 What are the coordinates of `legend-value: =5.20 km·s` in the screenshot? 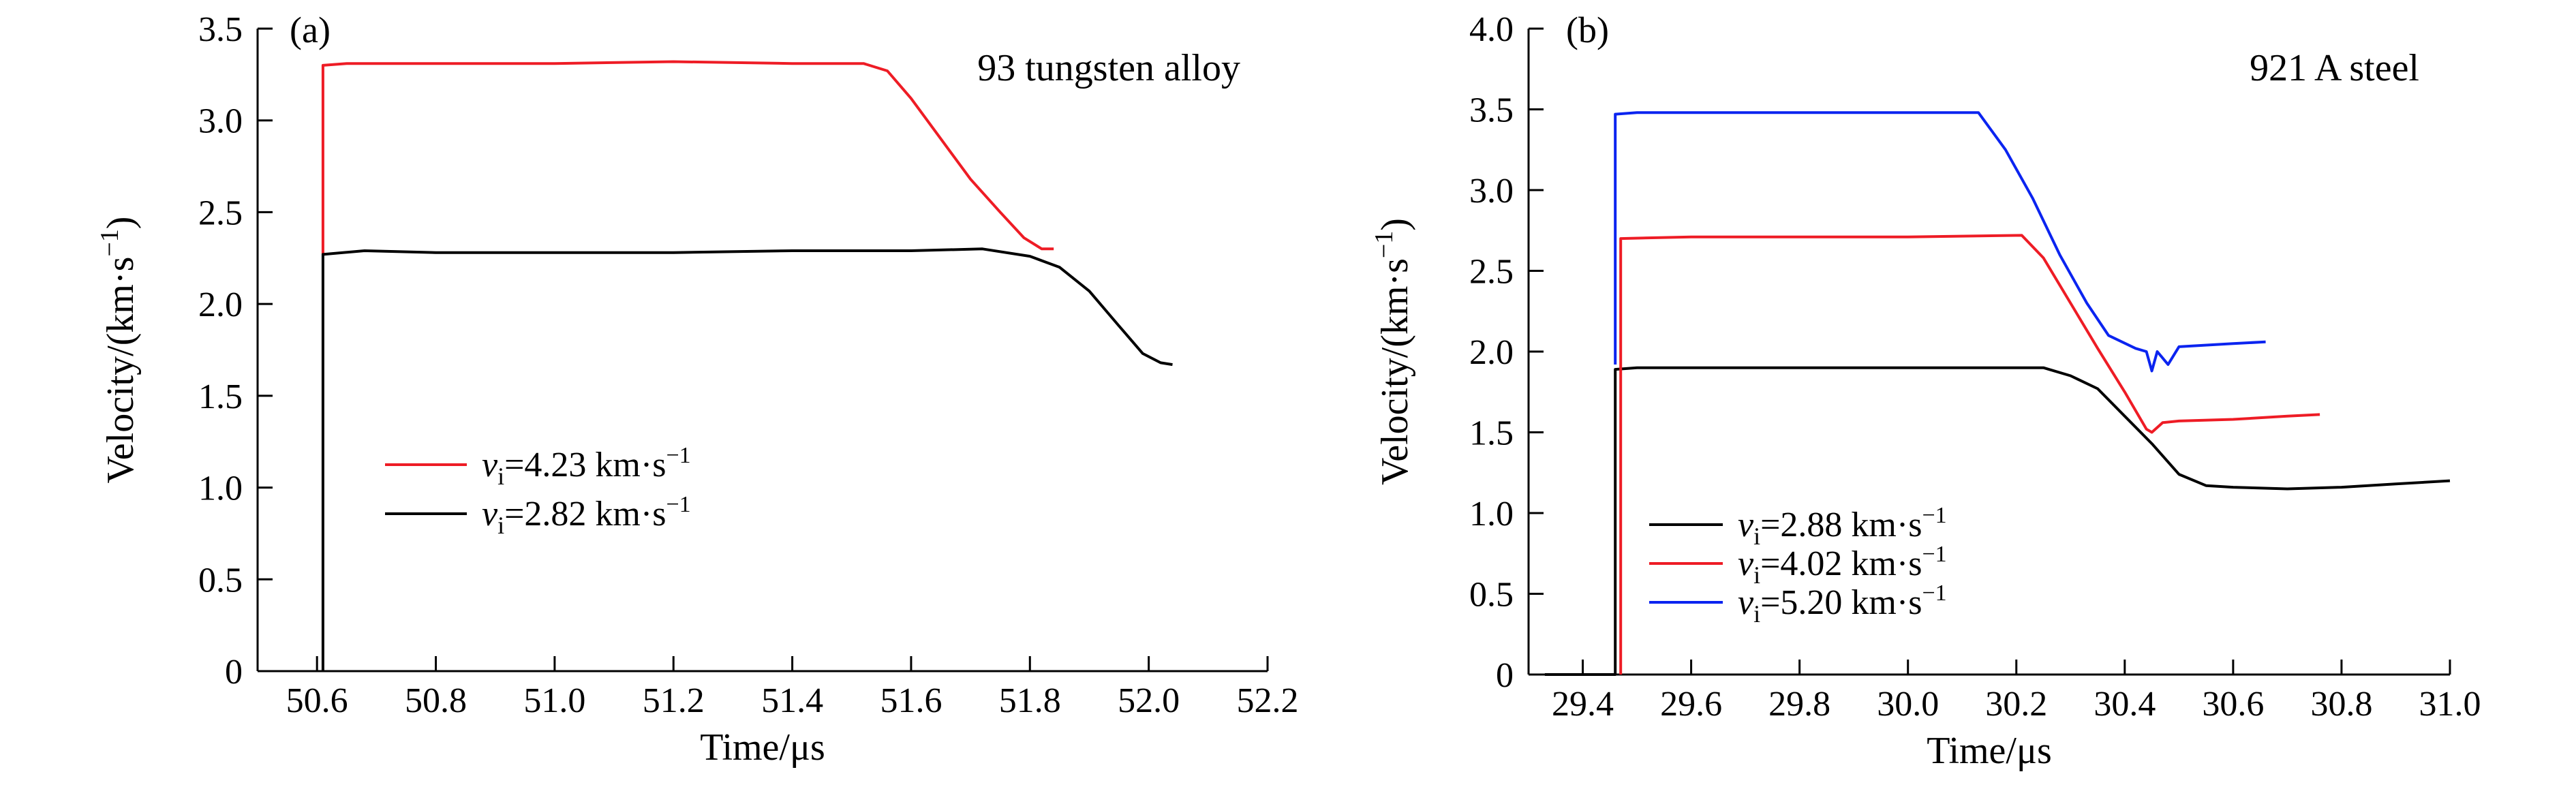 It's located at (1841, 602).